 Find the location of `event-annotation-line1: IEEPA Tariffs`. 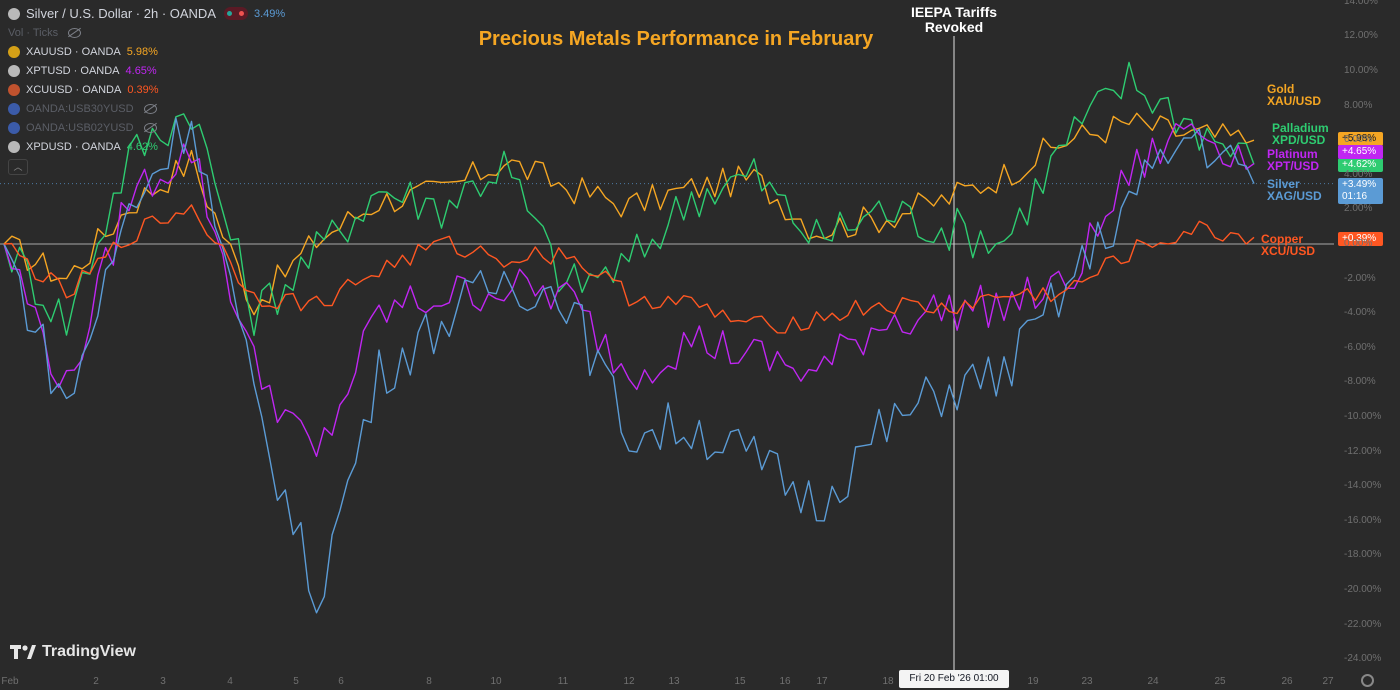

event-annotation-line1: IEEPA Tariffs is located at coordinates (954, 12).